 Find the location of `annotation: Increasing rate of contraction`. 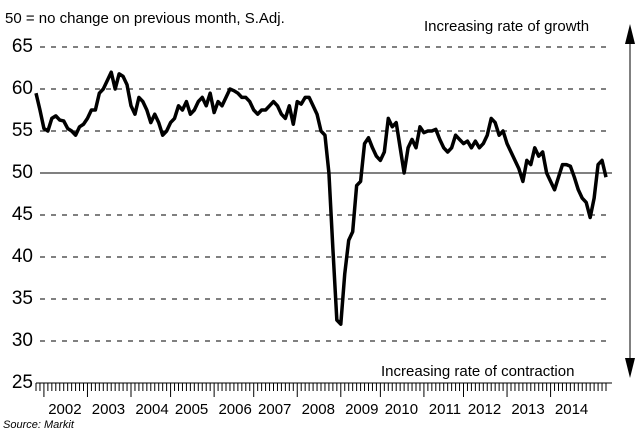

annotation: Increasing rate of contraction is located at coordinates (477, 371).